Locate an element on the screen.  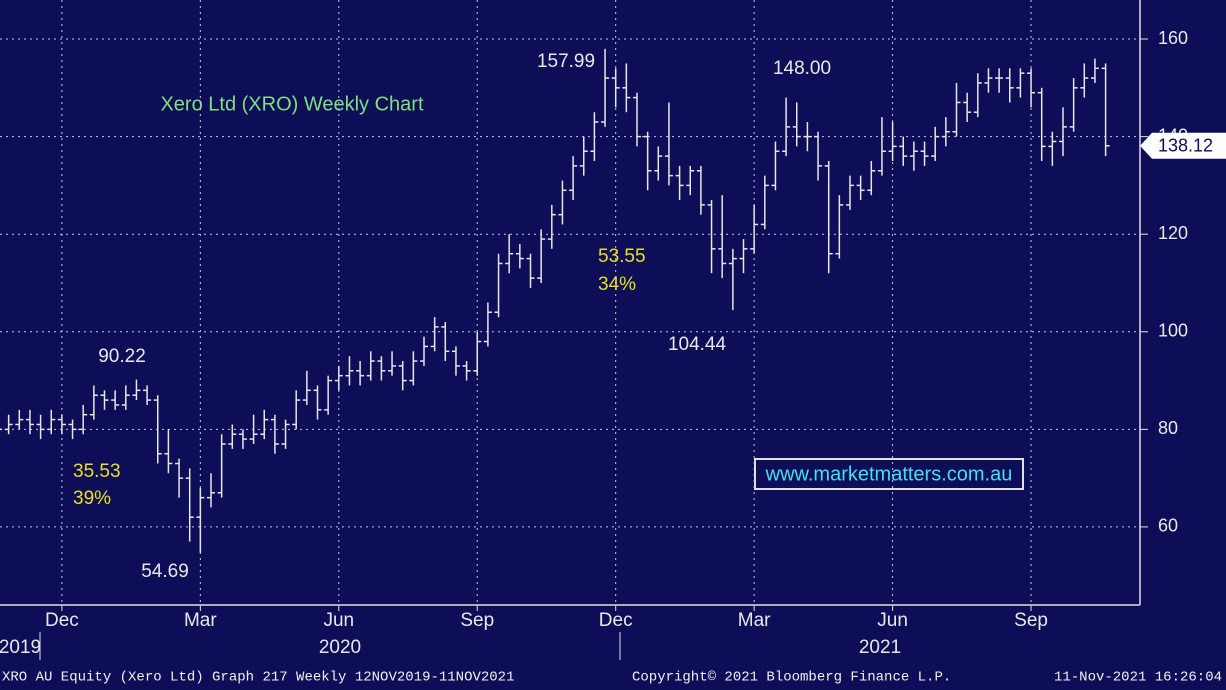
annotation: 157.99 is located at coordinates (566, 61).